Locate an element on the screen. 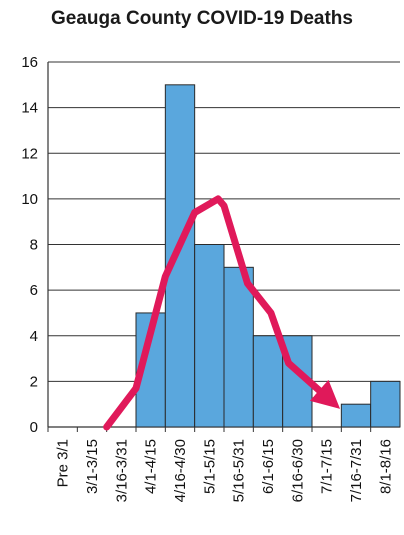  y-tick-label: 8 is located at coordinates (34, 245).